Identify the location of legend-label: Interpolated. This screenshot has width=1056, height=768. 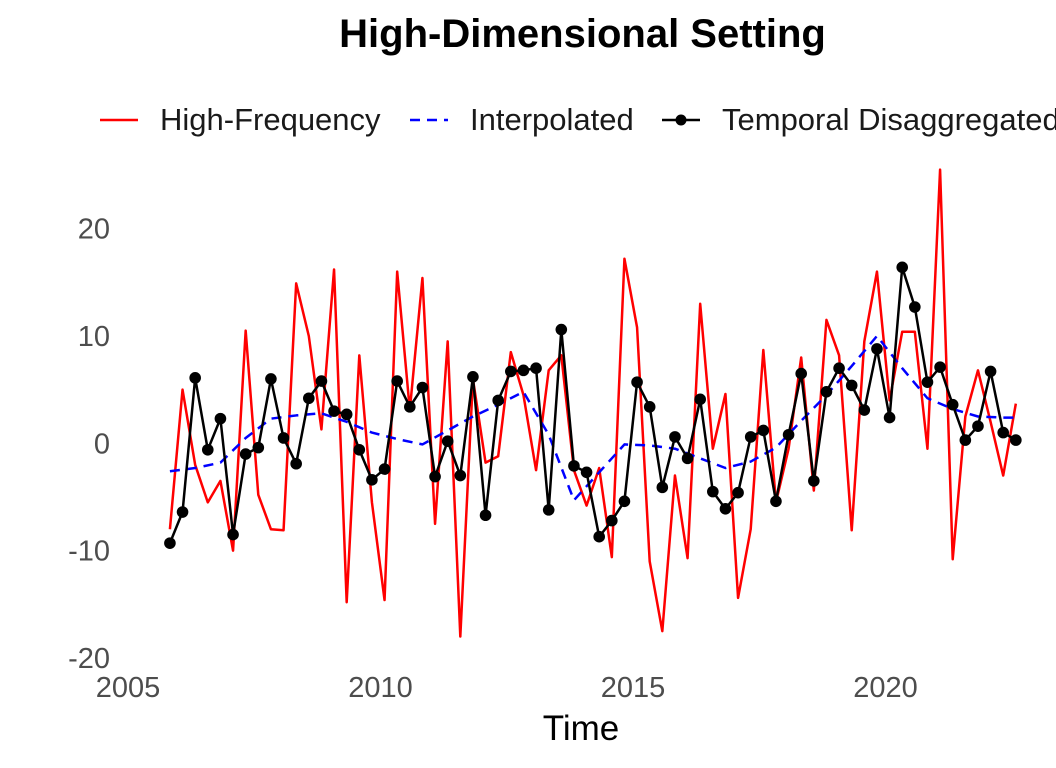
(552, 119).